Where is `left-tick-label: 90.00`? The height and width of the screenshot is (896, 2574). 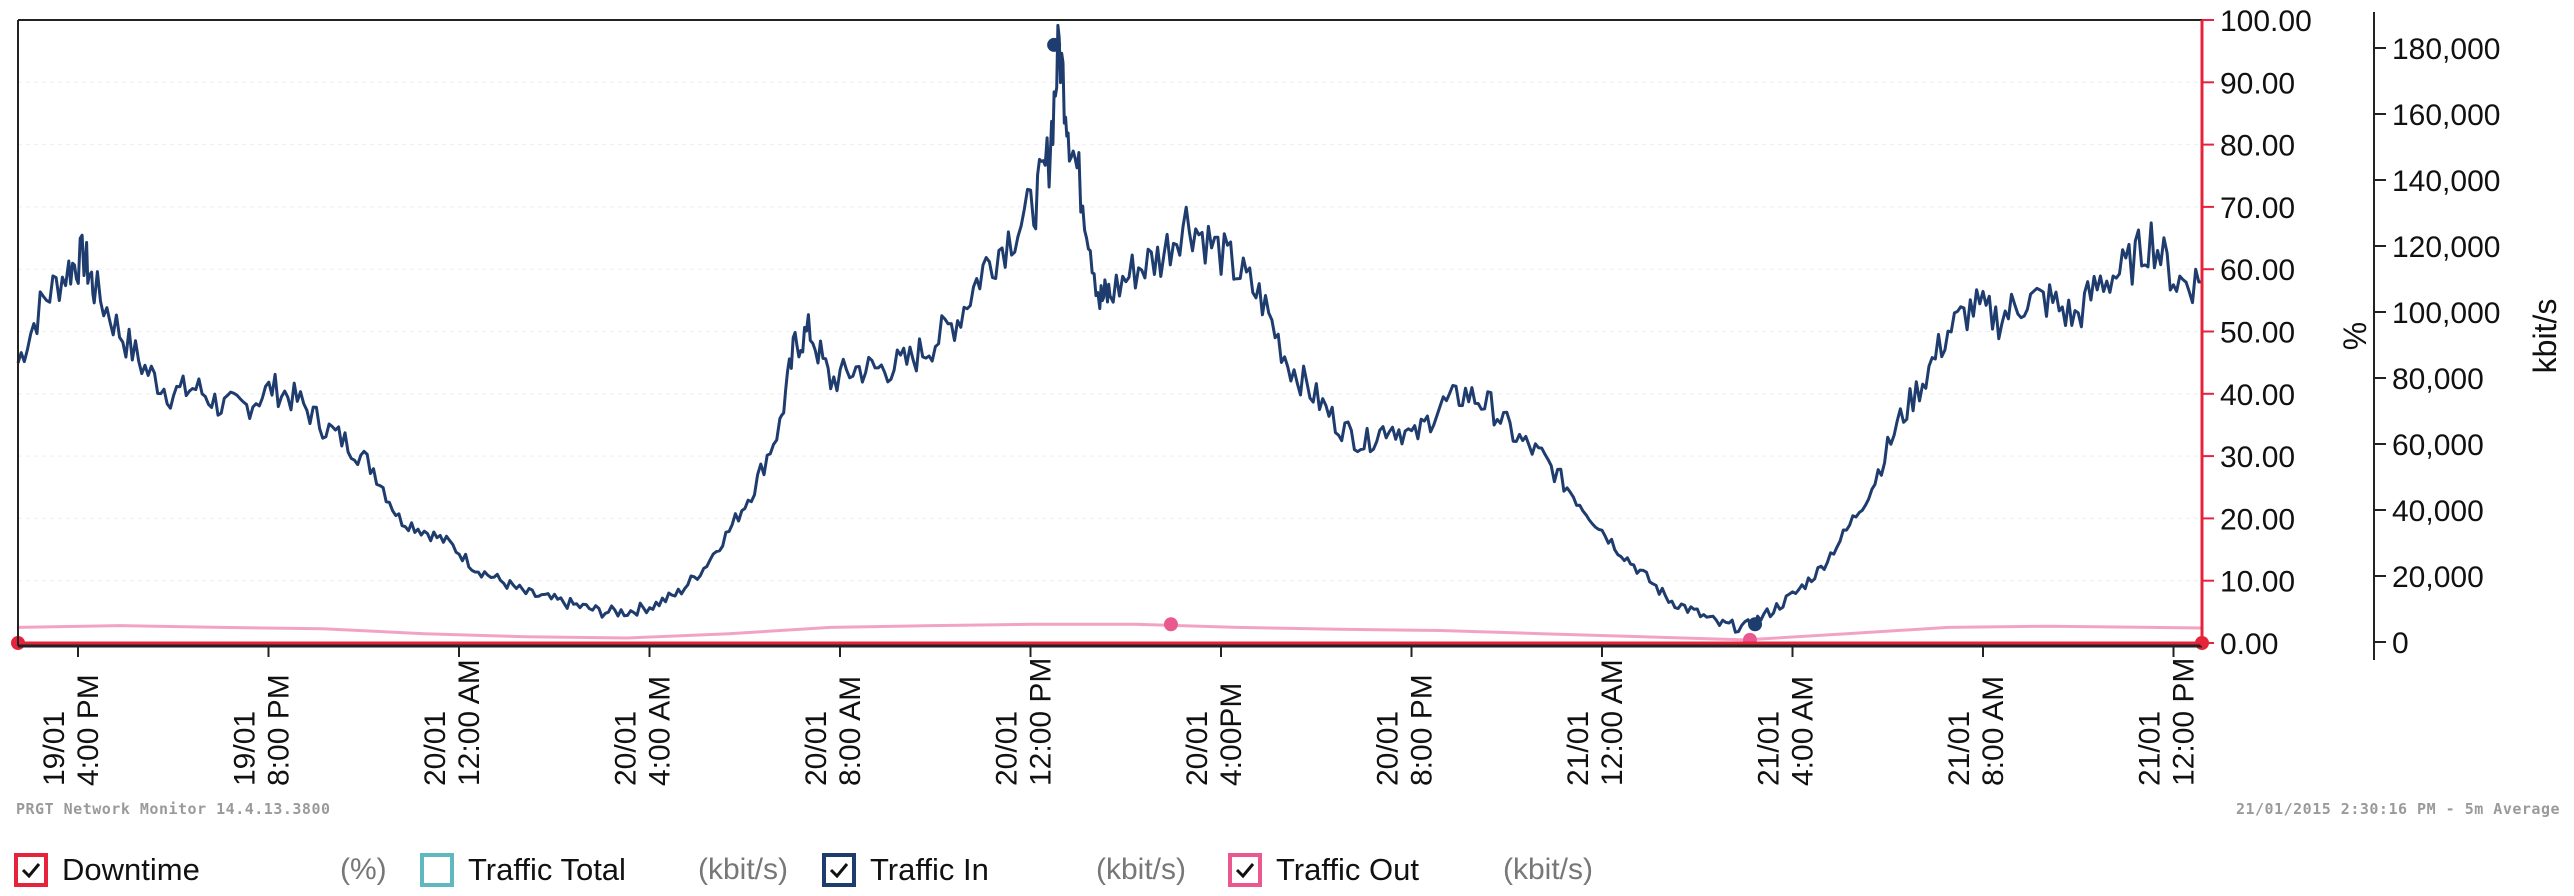 left-tick-label: 90.00 is located at coordinates (2257, 83).